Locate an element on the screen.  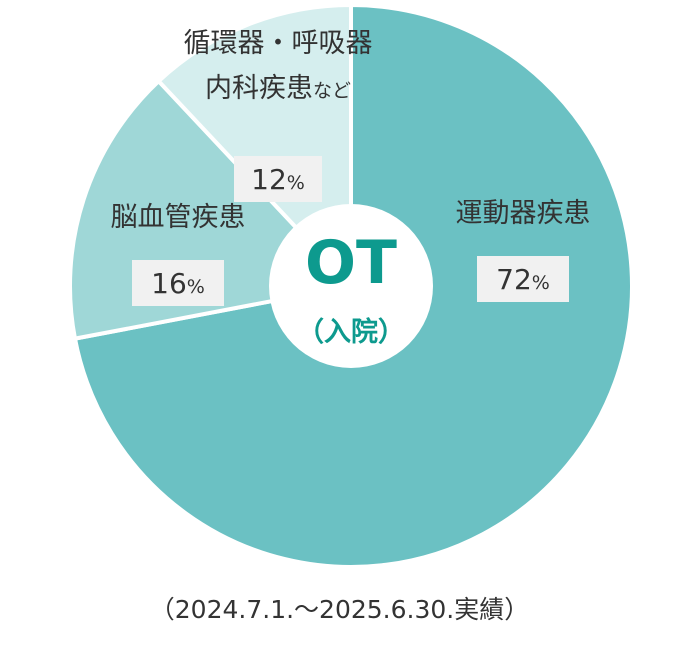
slice-name-cerebrovascular-line-1: 脳血管疾患 is located at coordinates (178, 217).